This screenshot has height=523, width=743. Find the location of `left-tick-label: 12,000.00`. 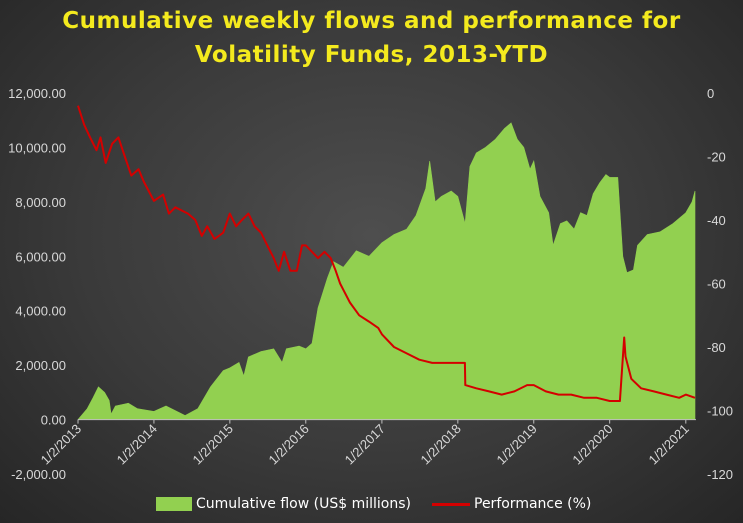

left-tick-label: 12,000.00 is located at coordinates (37, 93).